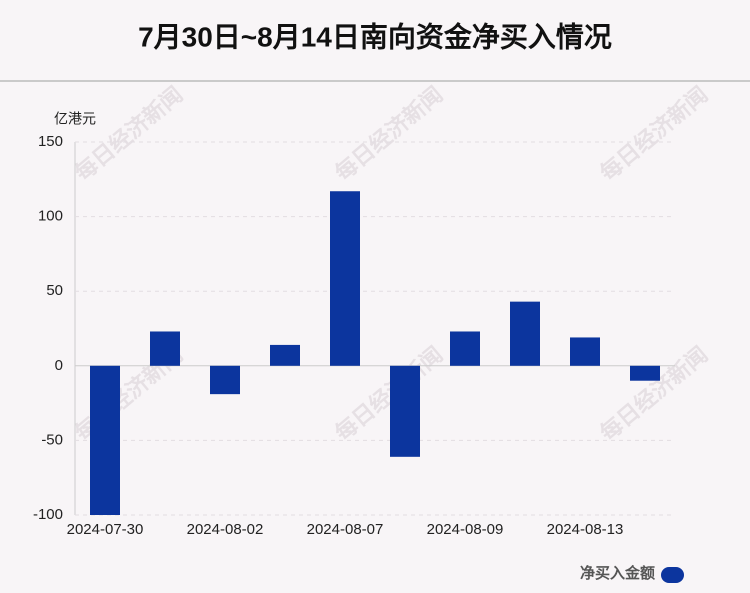 The height and width of the screenshot is (593, 750). Describe the element at coordinates (50, 216) in the screenshot. I see `y-tick-label: 100` at that location.